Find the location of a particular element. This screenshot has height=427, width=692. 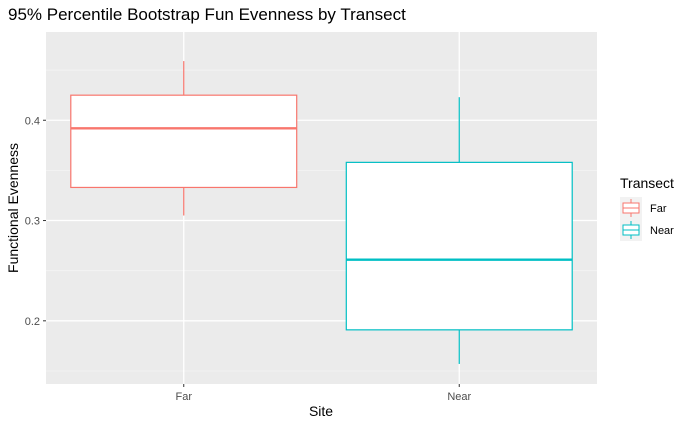

box-far is located at coordinates (184, 138).